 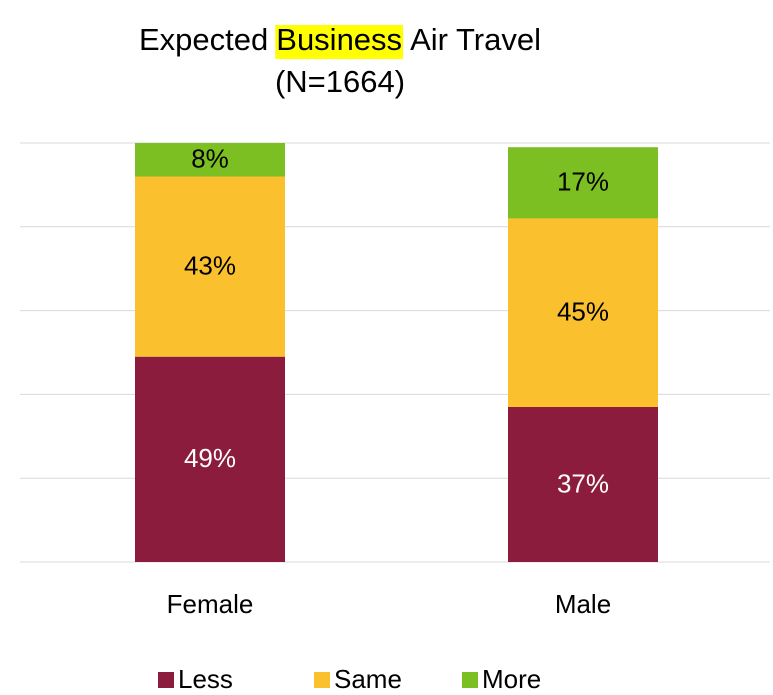 I want to click on data-label: 8%, so click(x=210, y=159).